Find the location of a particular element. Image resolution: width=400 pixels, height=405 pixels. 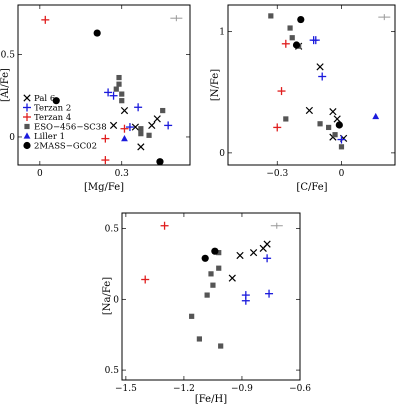

legend-marker-gc02 is located at coordinates (27, 145).